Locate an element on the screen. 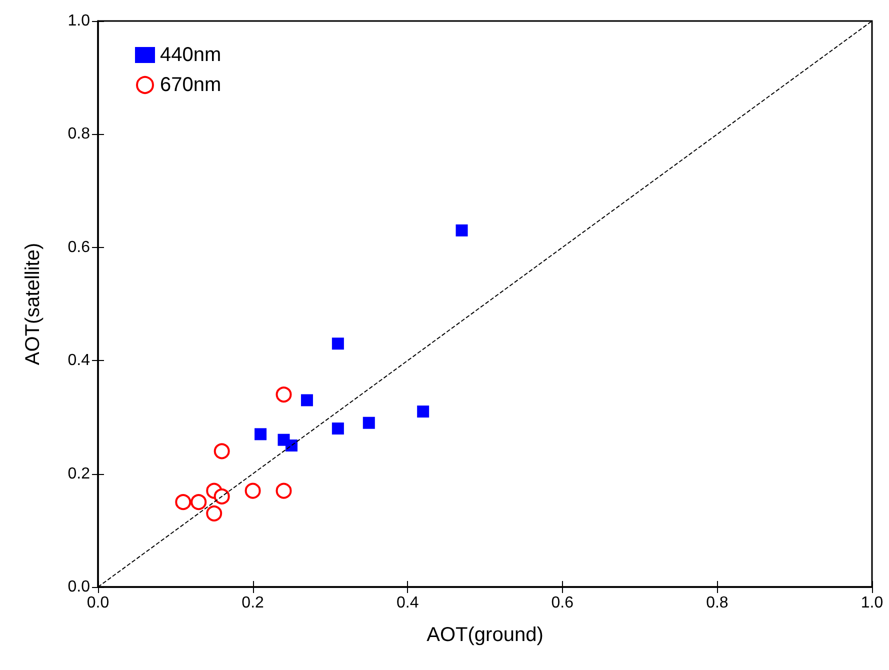  x-tick-label: 1.0 is located at coordinates (872, 603).